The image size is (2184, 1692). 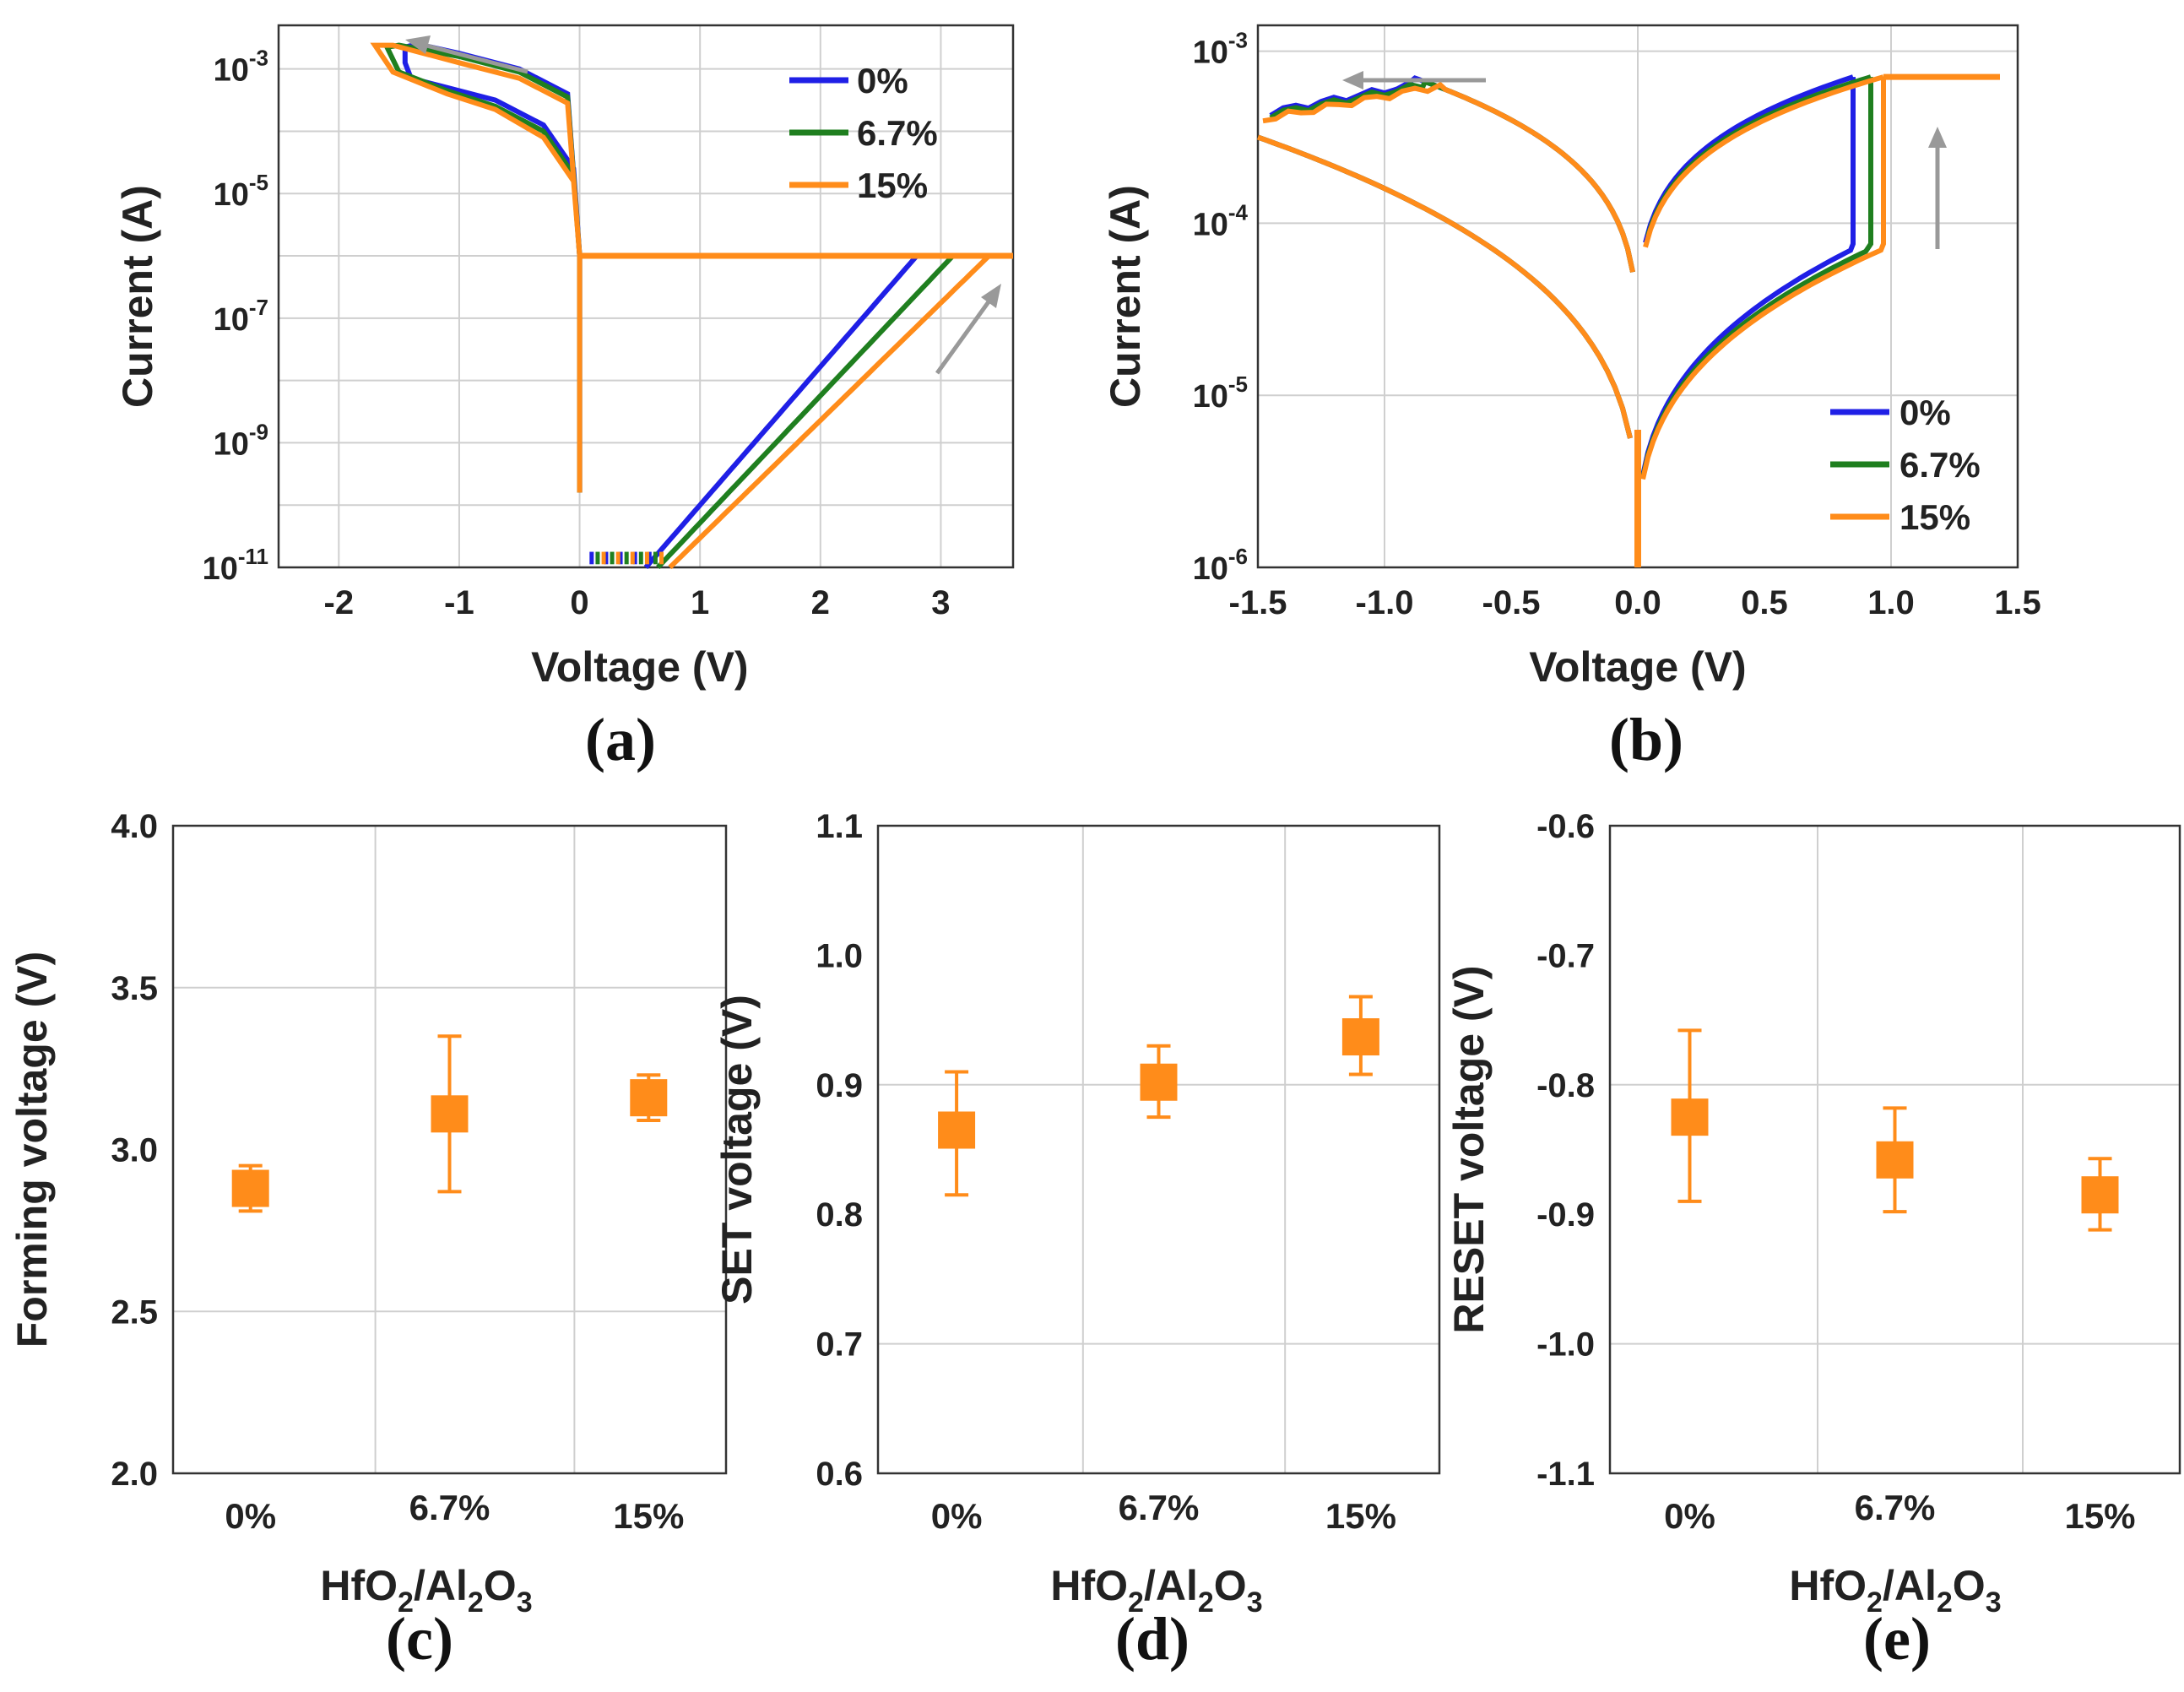 I want to click on x-tick-label: -1.5, so click(x=1258, y=602).